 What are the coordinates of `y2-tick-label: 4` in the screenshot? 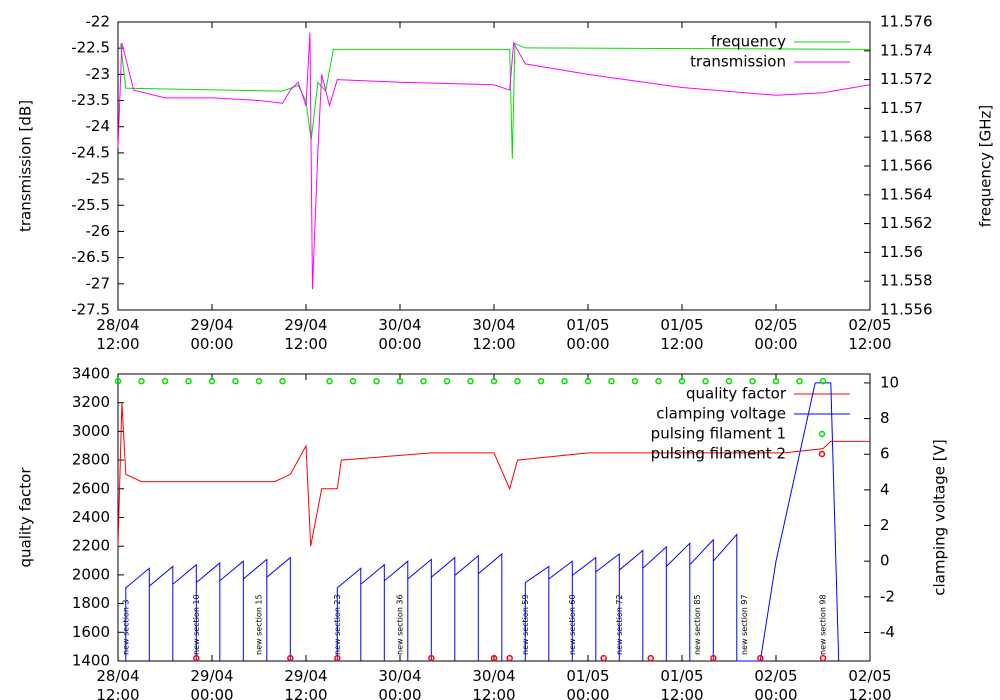 It's located at (885, 489).